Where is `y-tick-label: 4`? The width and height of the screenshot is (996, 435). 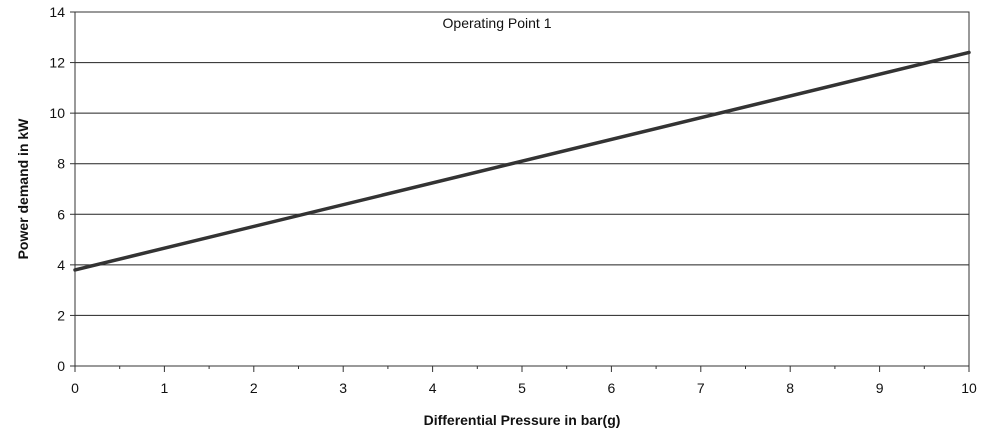 y-tick-label: 4 is located at coordinates (61, 265).